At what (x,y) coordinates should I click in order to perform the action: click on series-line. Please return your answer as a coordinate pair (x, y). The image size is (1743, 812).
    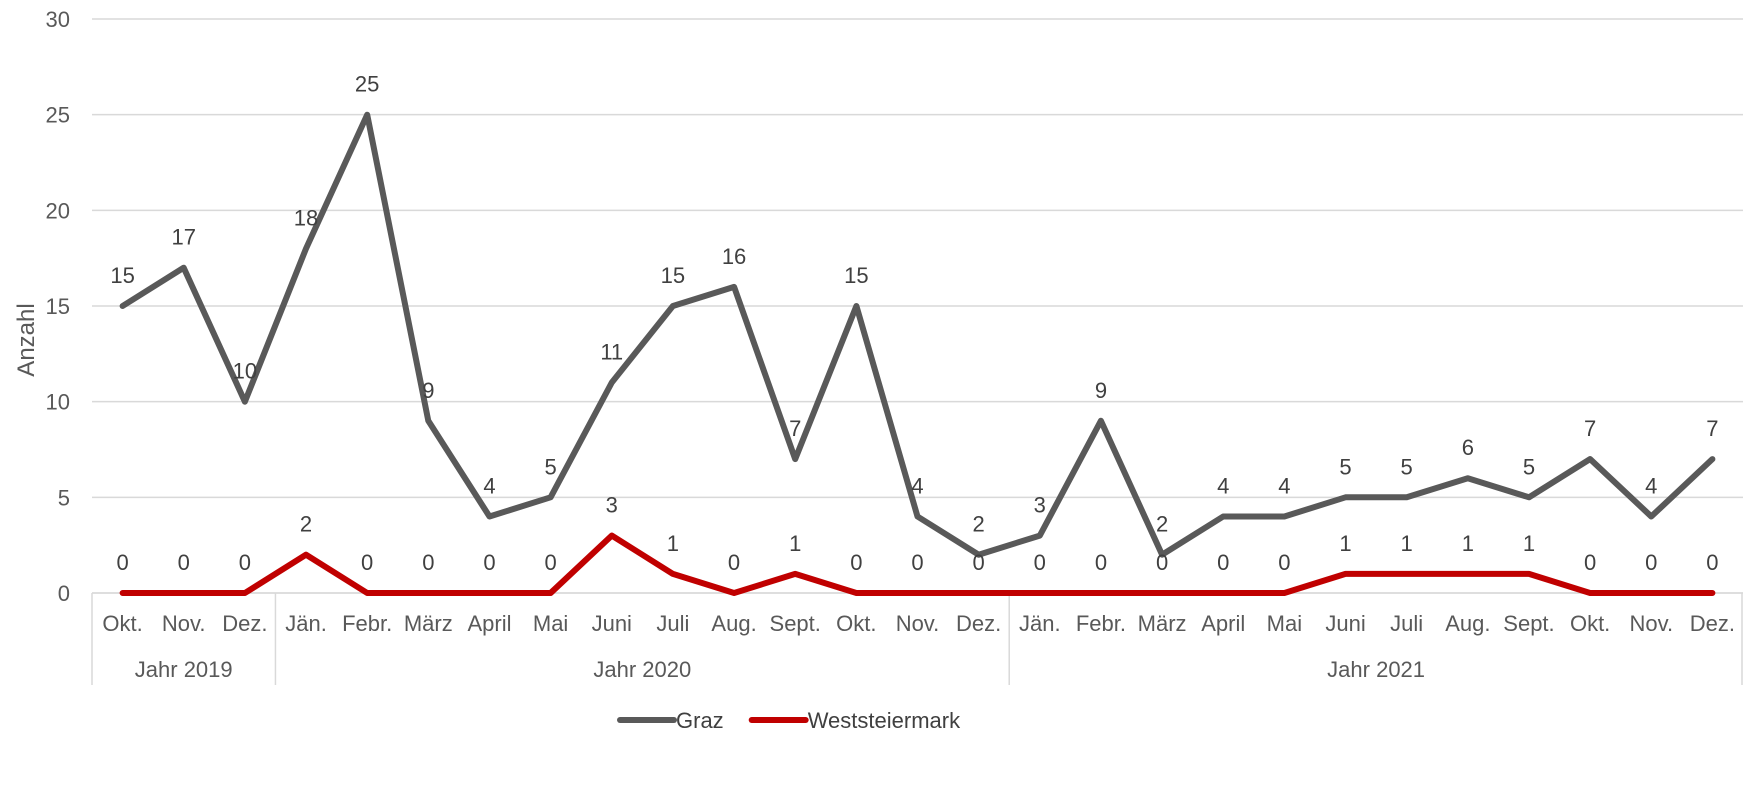
    Looking at the image, I should click on (917, 564).